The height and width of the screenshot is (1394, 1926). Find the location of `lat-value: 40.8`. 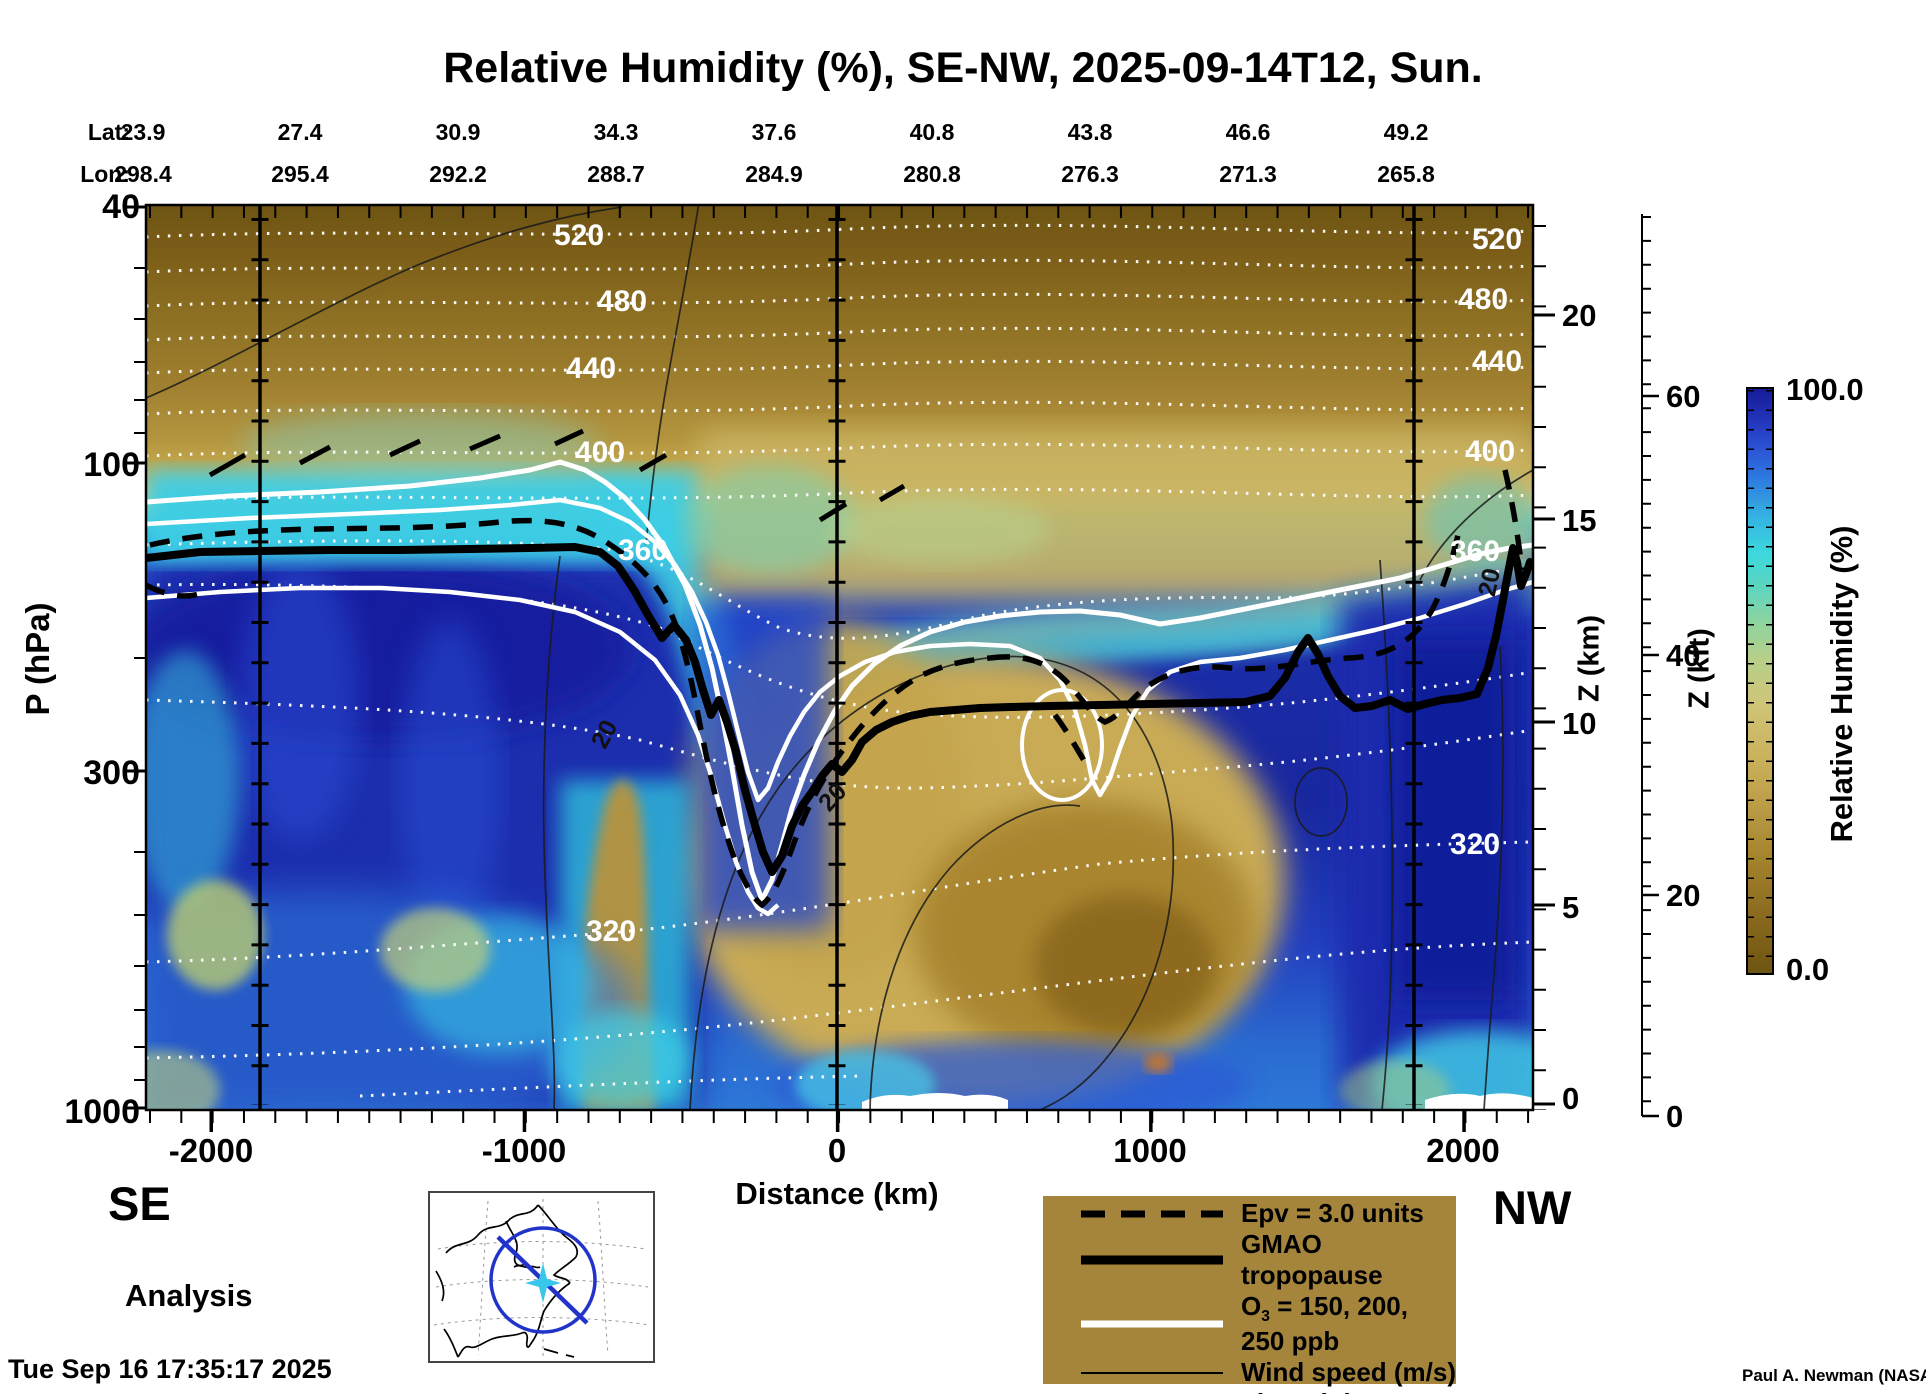

lat-value: 40.8 is located at coordinates (932, 132).